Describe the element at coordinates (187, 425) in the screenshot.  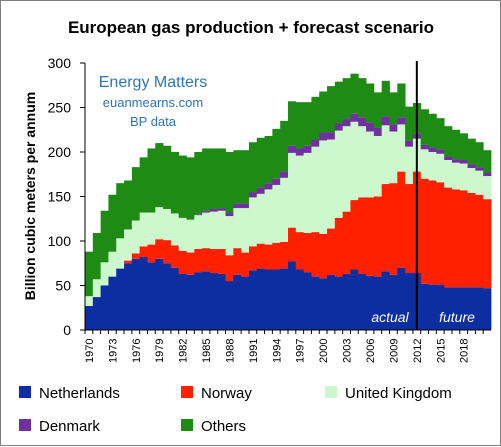
I see `legend-swatch-others` at that location.